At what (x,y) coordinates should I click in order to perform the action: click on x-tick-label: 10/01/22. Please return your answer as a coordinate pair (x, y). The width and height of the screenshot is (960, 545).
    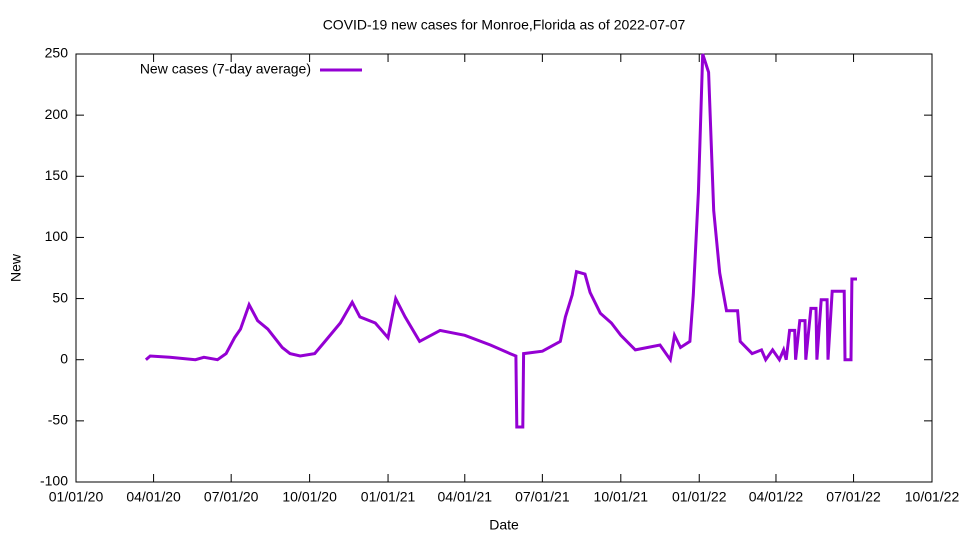
    Looking at the image, I should click on (932, 497).